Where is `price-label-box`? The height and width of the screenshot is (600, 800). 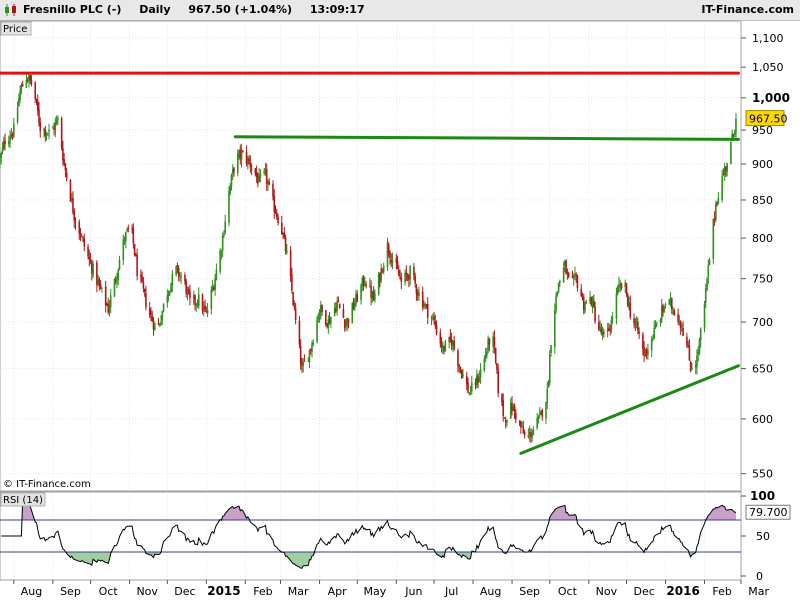 price-label-box is located at coordinates (16, 28).